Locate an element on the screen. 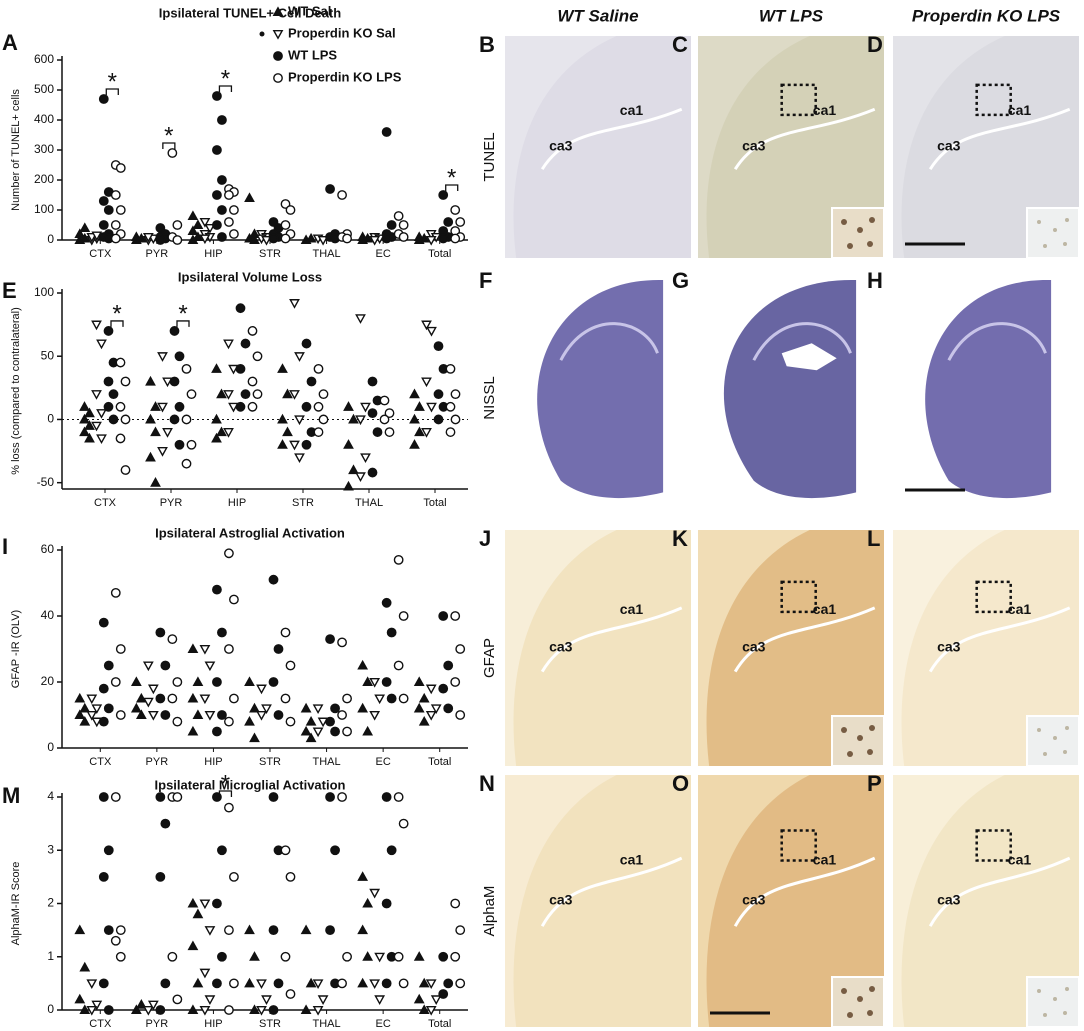 This screenshot has height=1031, width=1084. panel-letter: P is located at coordinates (874, 783).